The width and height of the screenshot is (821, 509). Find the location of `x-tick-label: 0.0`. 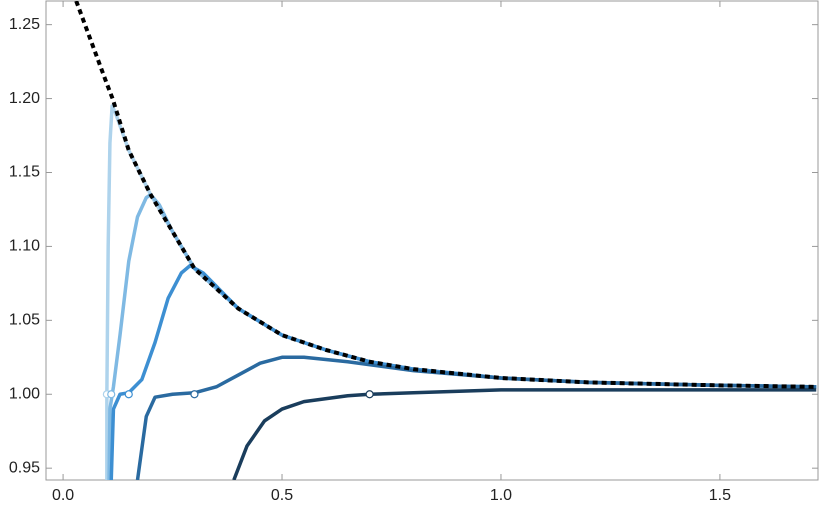

x-tick-label: 0.0 is located at coordinates (63, 495).